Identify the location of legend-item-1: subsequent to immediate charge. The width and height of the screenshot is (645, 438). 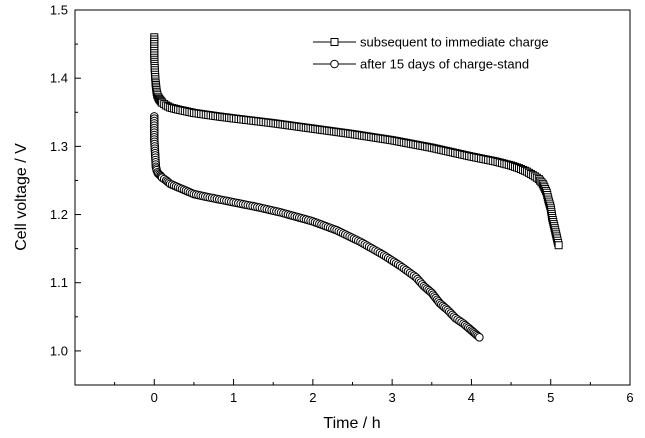
(431, 42).